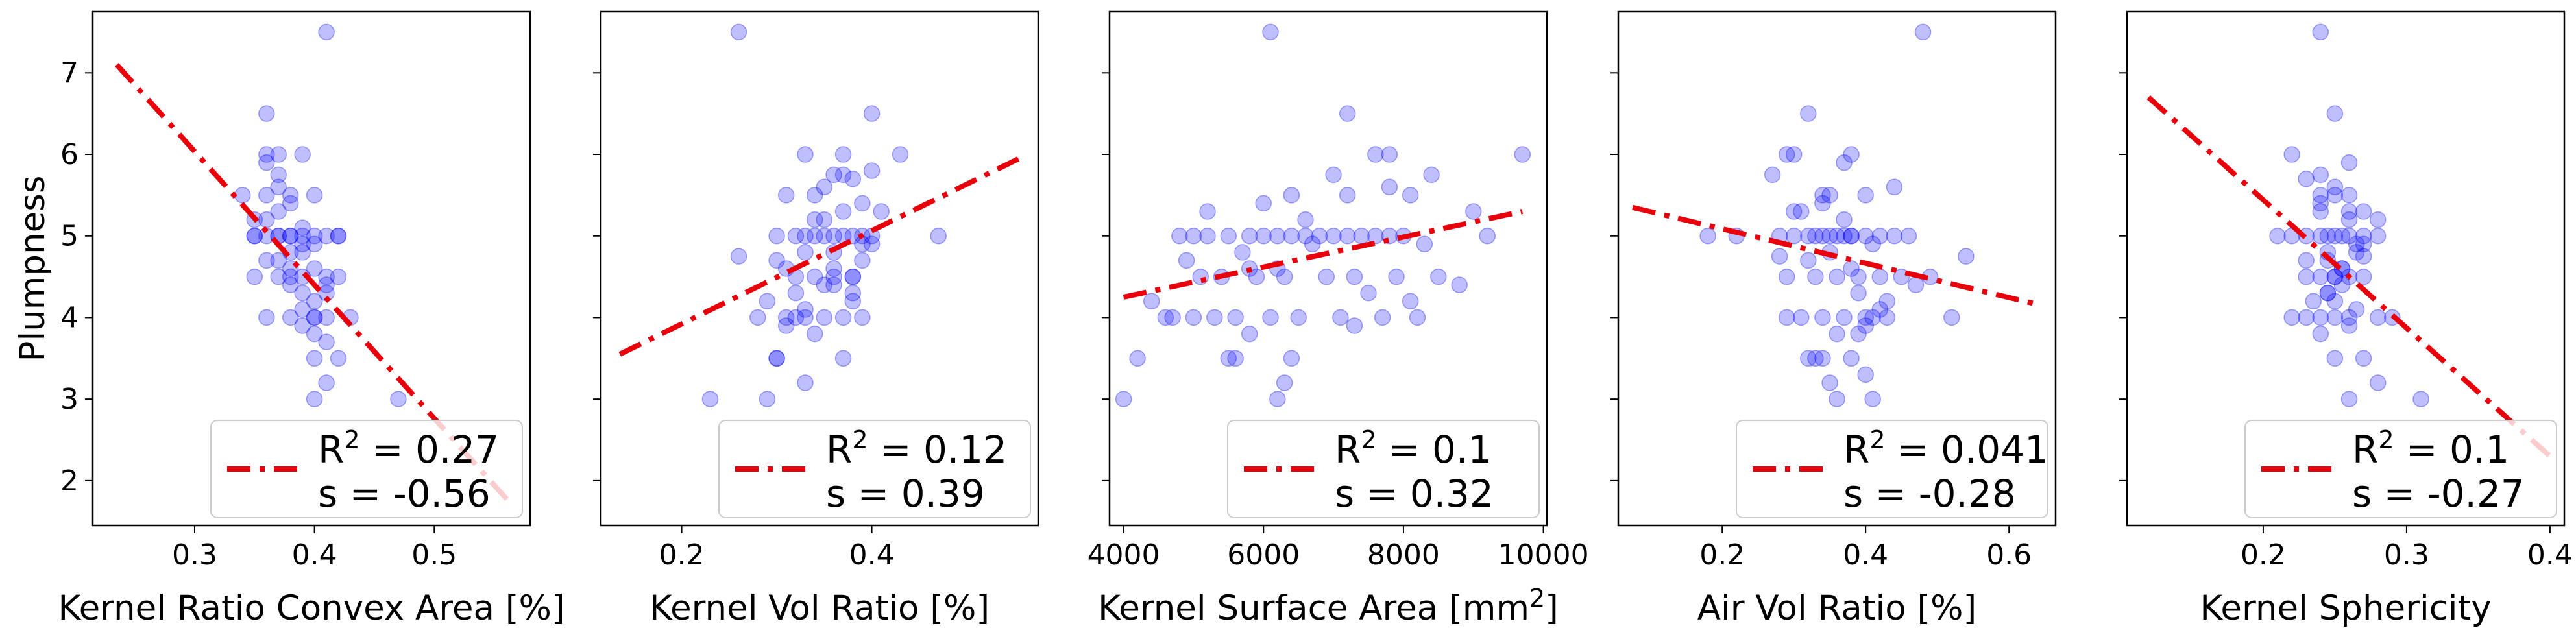 The image size is (2576, 628). What do you see at coordinates (916, 449) in the screenshot?
I see `legend-r2-text: R2 = 0.12` at bounding box center [916, 449].